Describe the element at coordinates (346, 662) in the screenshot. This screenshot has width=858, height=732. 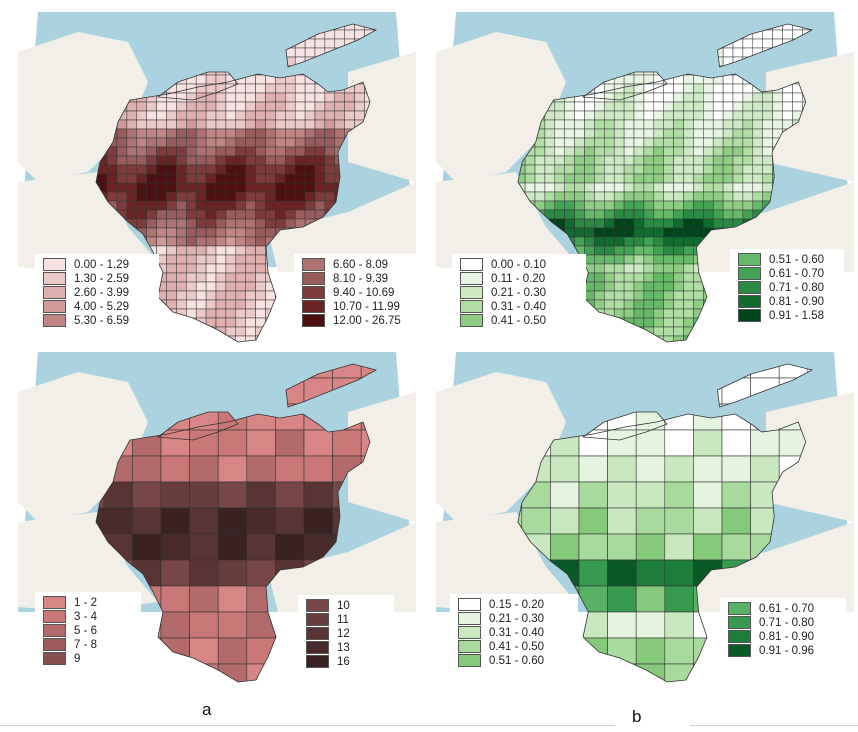
I see `legend-item: 16` at that location.